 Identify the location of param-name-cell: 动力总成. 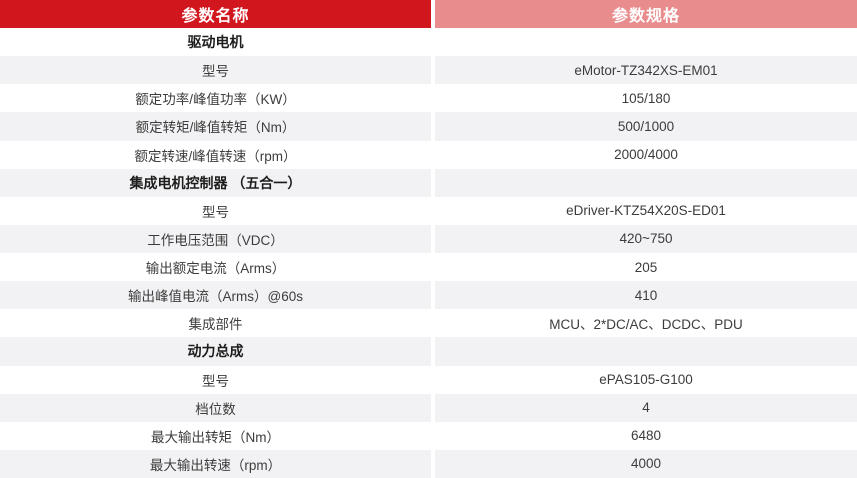
(215, 351).